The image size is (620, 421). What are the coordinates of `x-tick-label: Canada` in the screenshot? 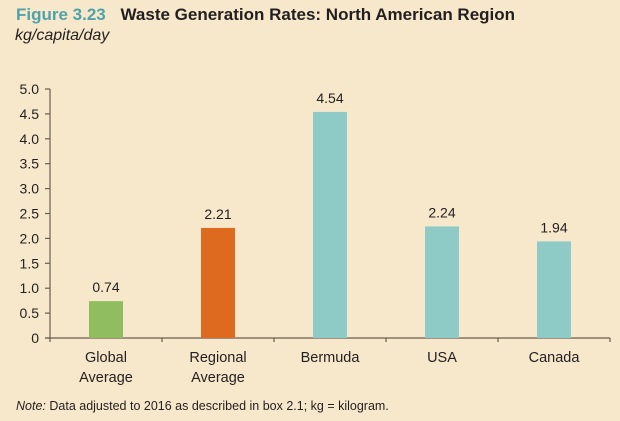 It's located at (555, 358).